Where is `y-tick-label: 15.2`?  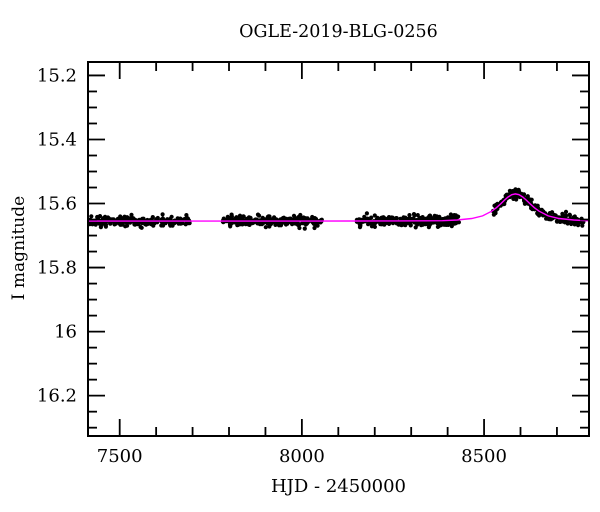 y-tick-label: 15.2 is located at coordinates (57, 75).